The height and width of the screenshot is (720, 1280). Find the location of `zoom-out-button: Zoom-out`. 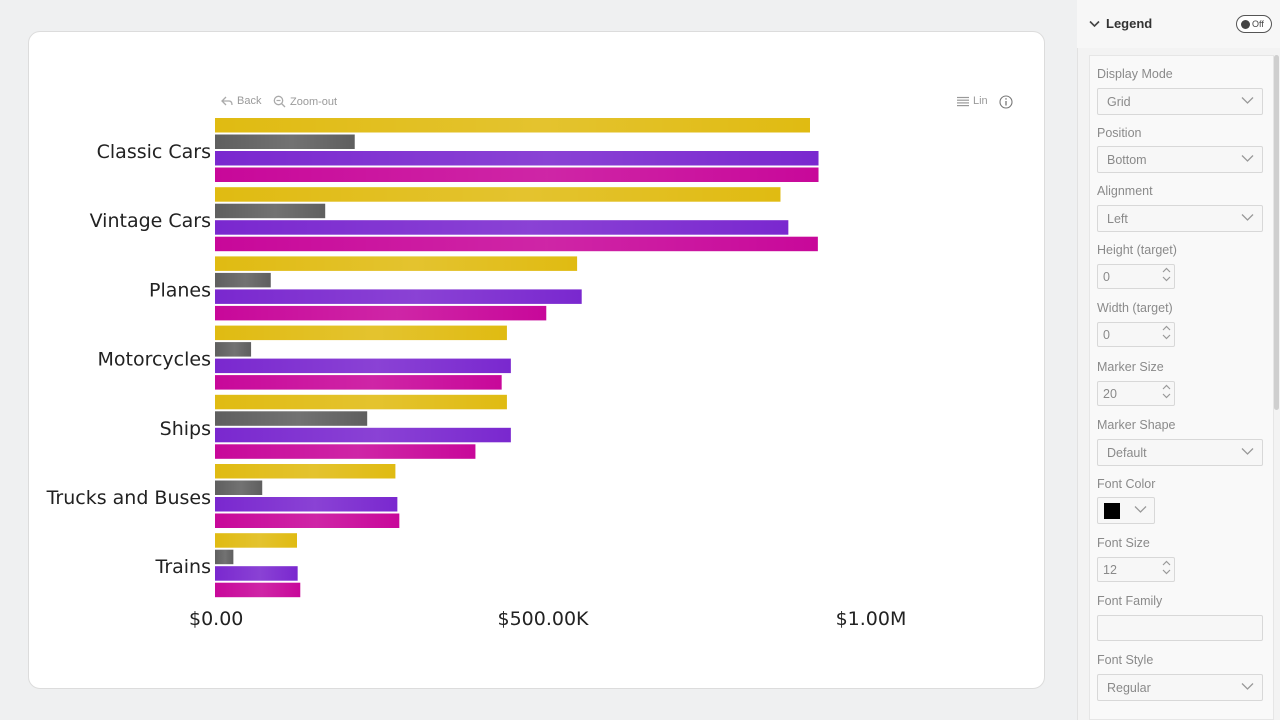

zoom-out-button: Zoom-out is located at coordinates (305, 101).